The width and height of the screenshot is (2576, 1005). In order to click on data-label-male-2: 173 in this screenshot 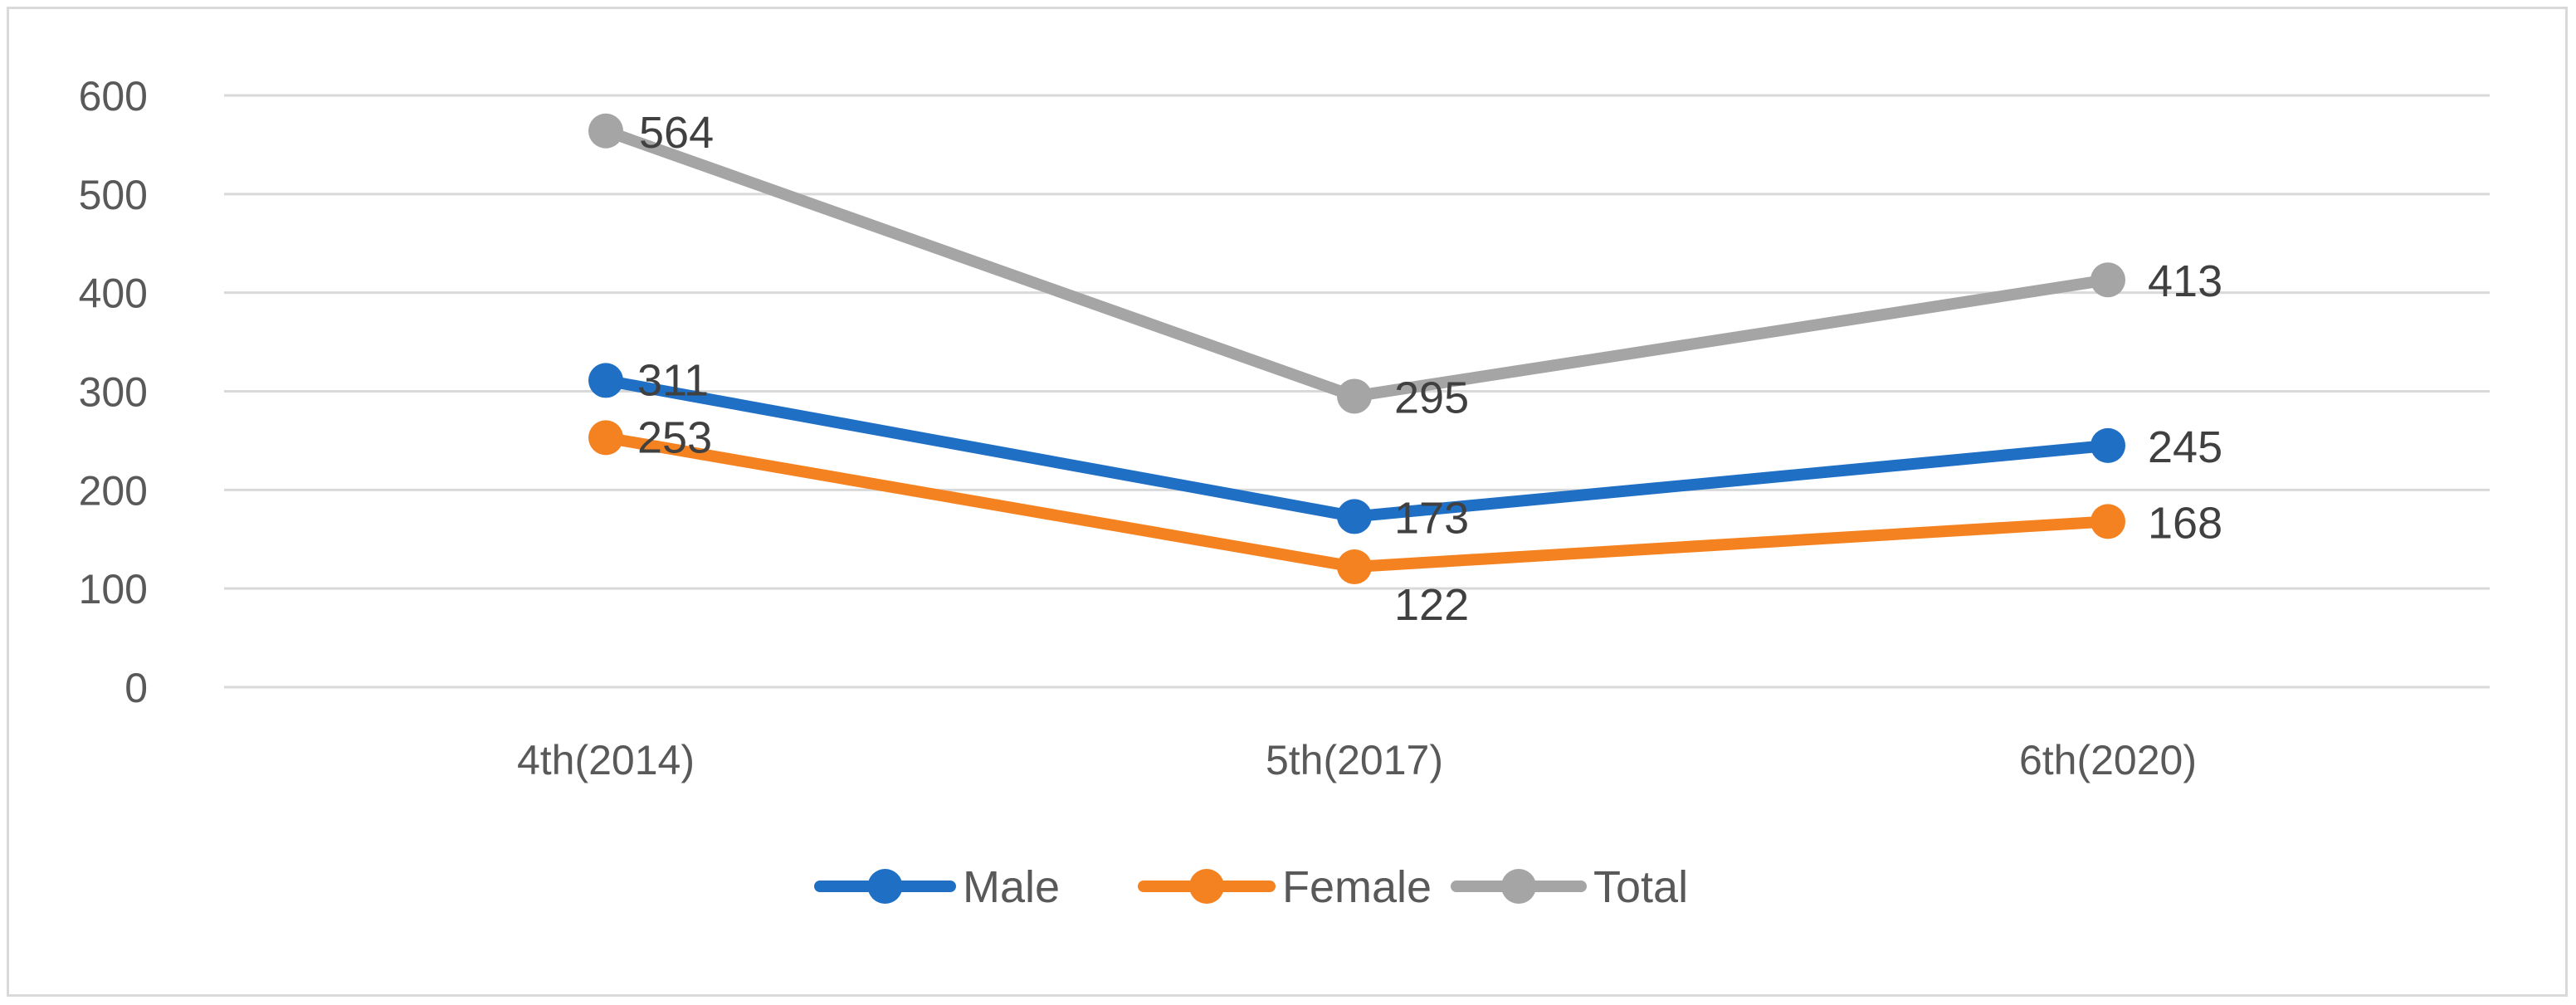, I will do `click(1432, 518)`.